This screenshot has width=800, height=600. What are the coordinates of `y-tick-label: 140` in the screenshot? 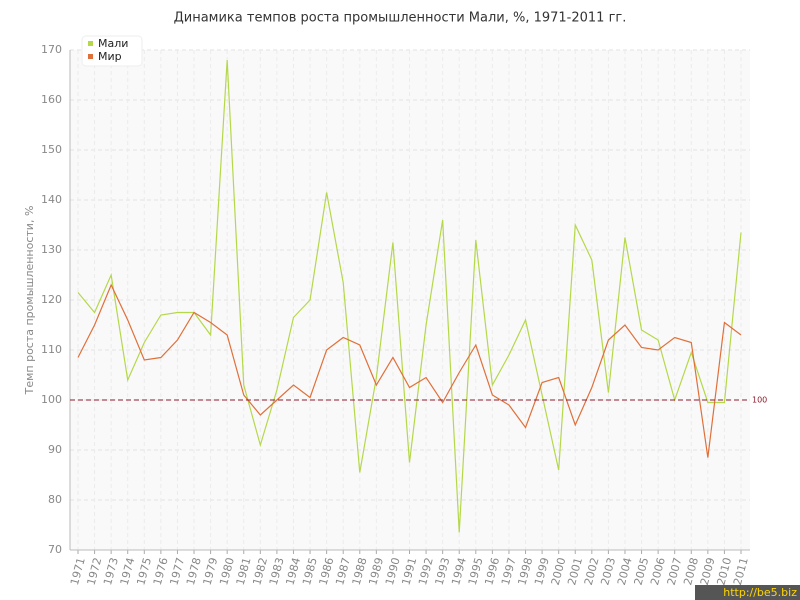 It's located at (51, 199).